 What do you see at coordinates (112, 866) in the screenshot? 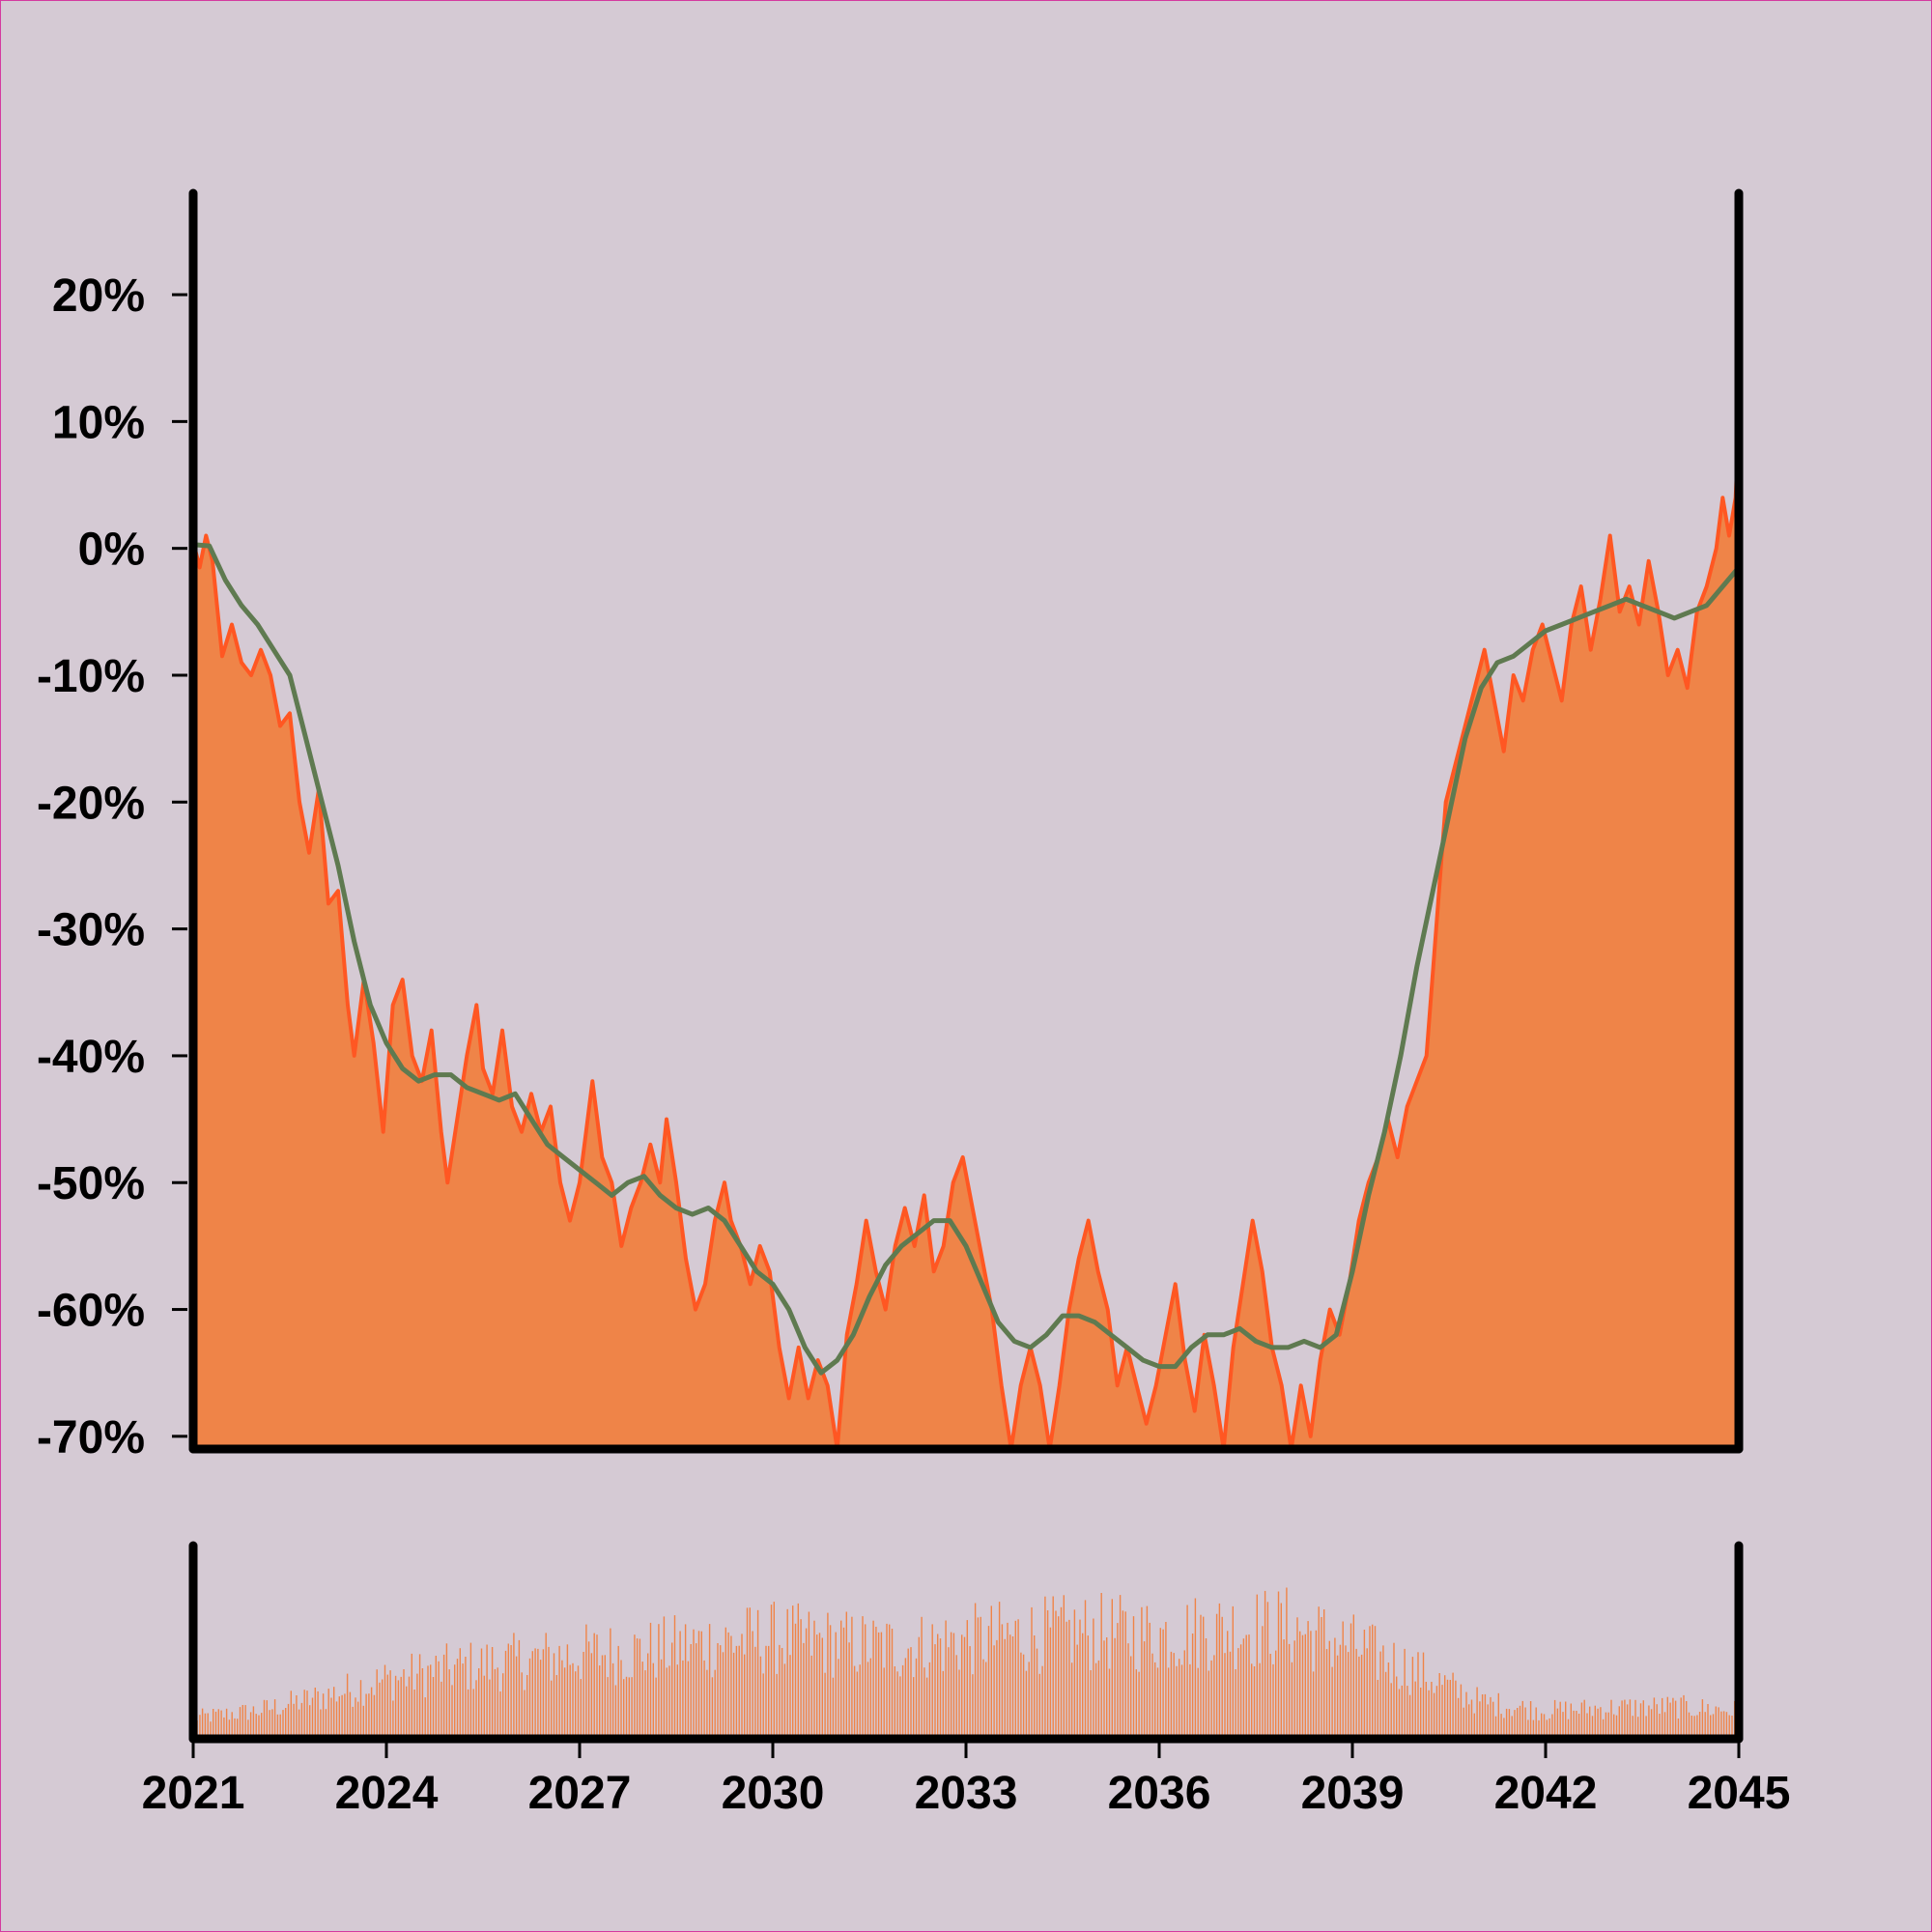
I see `y-axis: 20% 10% 0% -10% -20% -30% -40% -50% -60% -70%` at bounding box center [112, 866].